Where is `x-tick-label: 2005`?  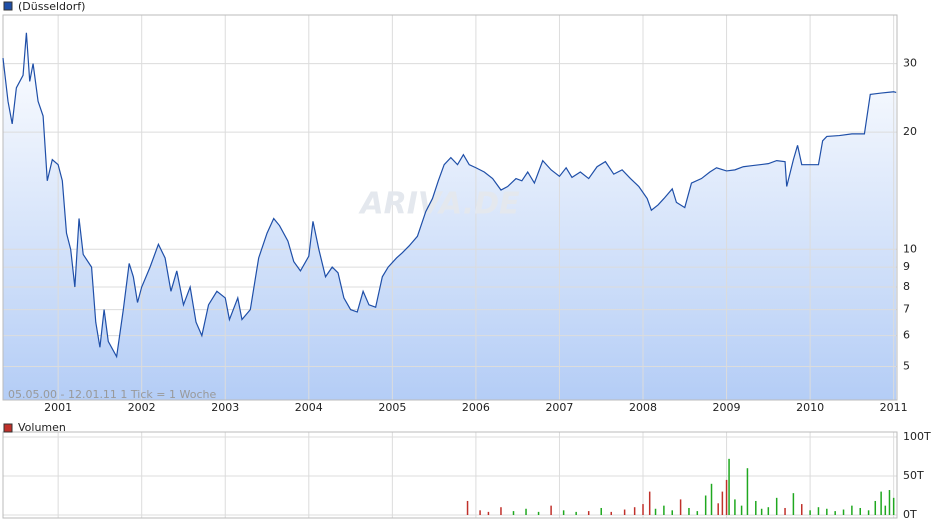 x-tick-label: 2005 is located at coordinates (392, 407).